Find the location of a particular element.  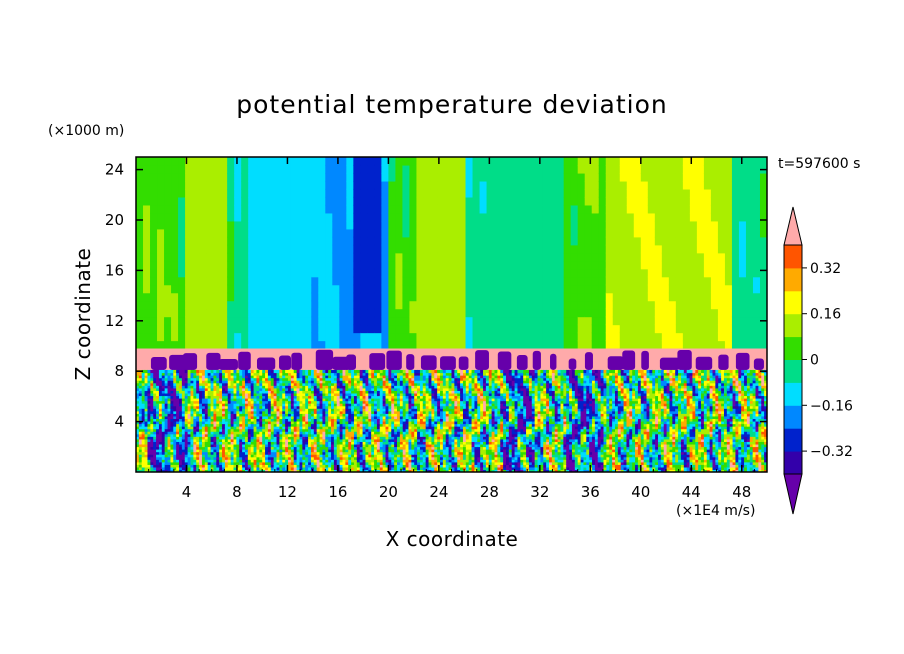

chart-title: potential temperature deviation is located at coordinates (451, 104).